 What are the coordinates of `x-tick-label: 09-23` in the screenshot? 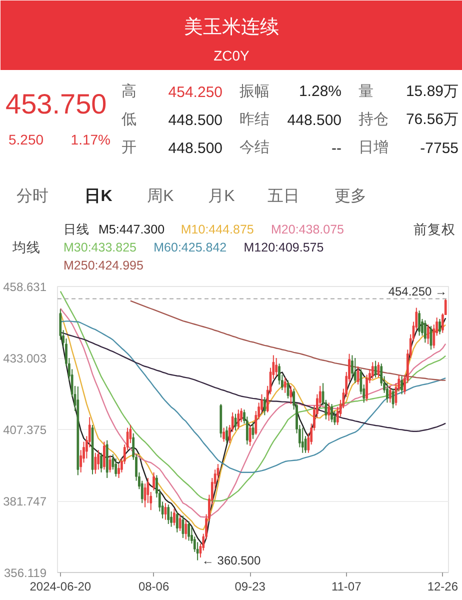 It's located at (250, 587).